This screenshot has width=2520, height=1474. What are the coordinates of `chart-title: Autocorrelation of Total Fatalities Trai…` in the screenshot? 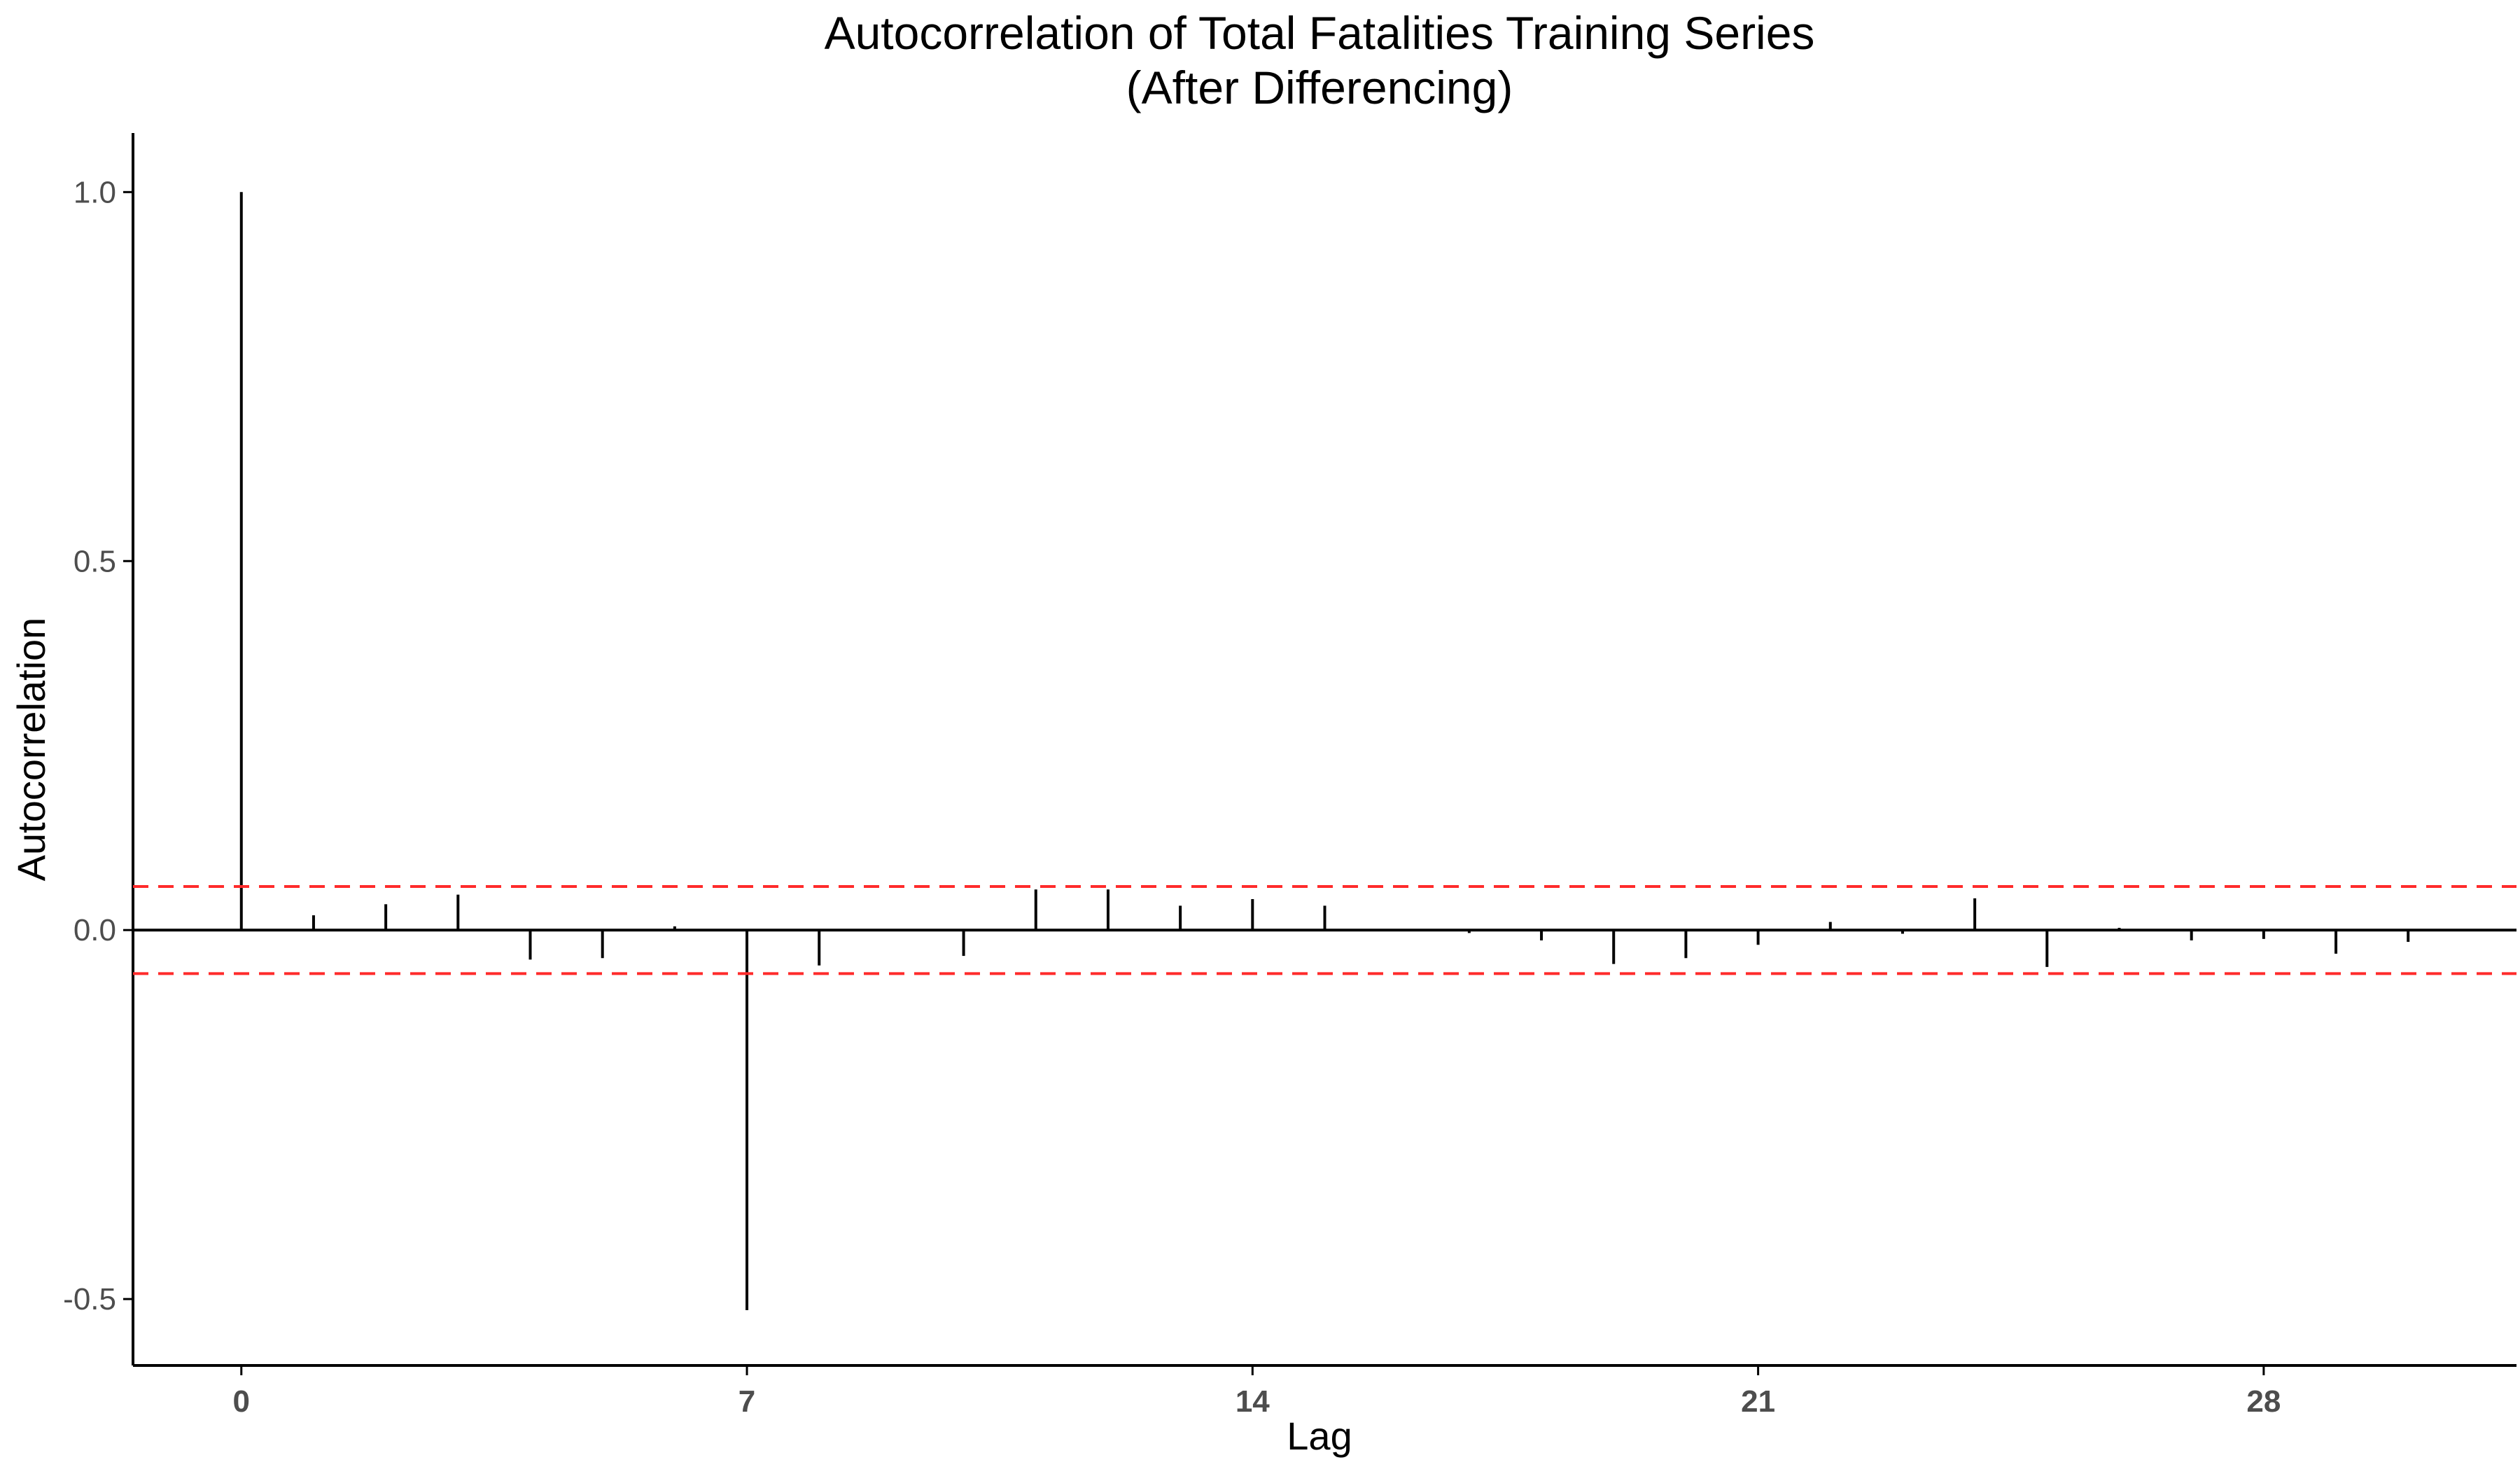 It's located at (1320, 60).